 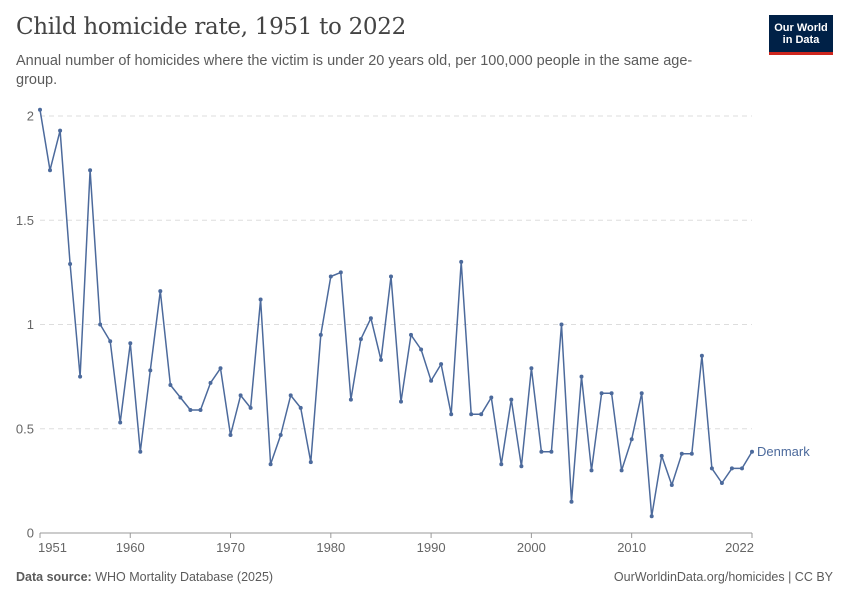 What do you see at coordinates (801, 39) in the screenshot?
I see `logo-line-2: in Data` at bounding box center [801, 39].